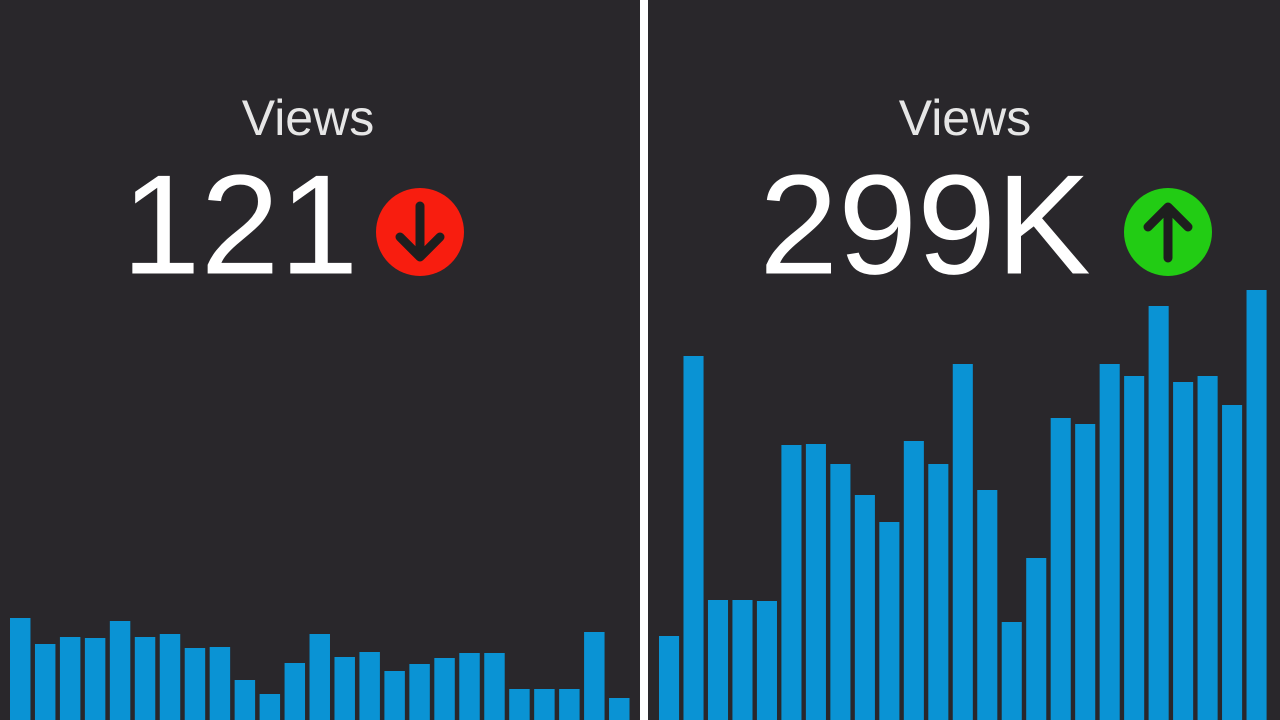 The height and width of the screenshot is (720, 1280). What do you see at coordinates (925, 225) in the screenshot?
I see `headline-value: 299K` at bounding box center [925, 225].